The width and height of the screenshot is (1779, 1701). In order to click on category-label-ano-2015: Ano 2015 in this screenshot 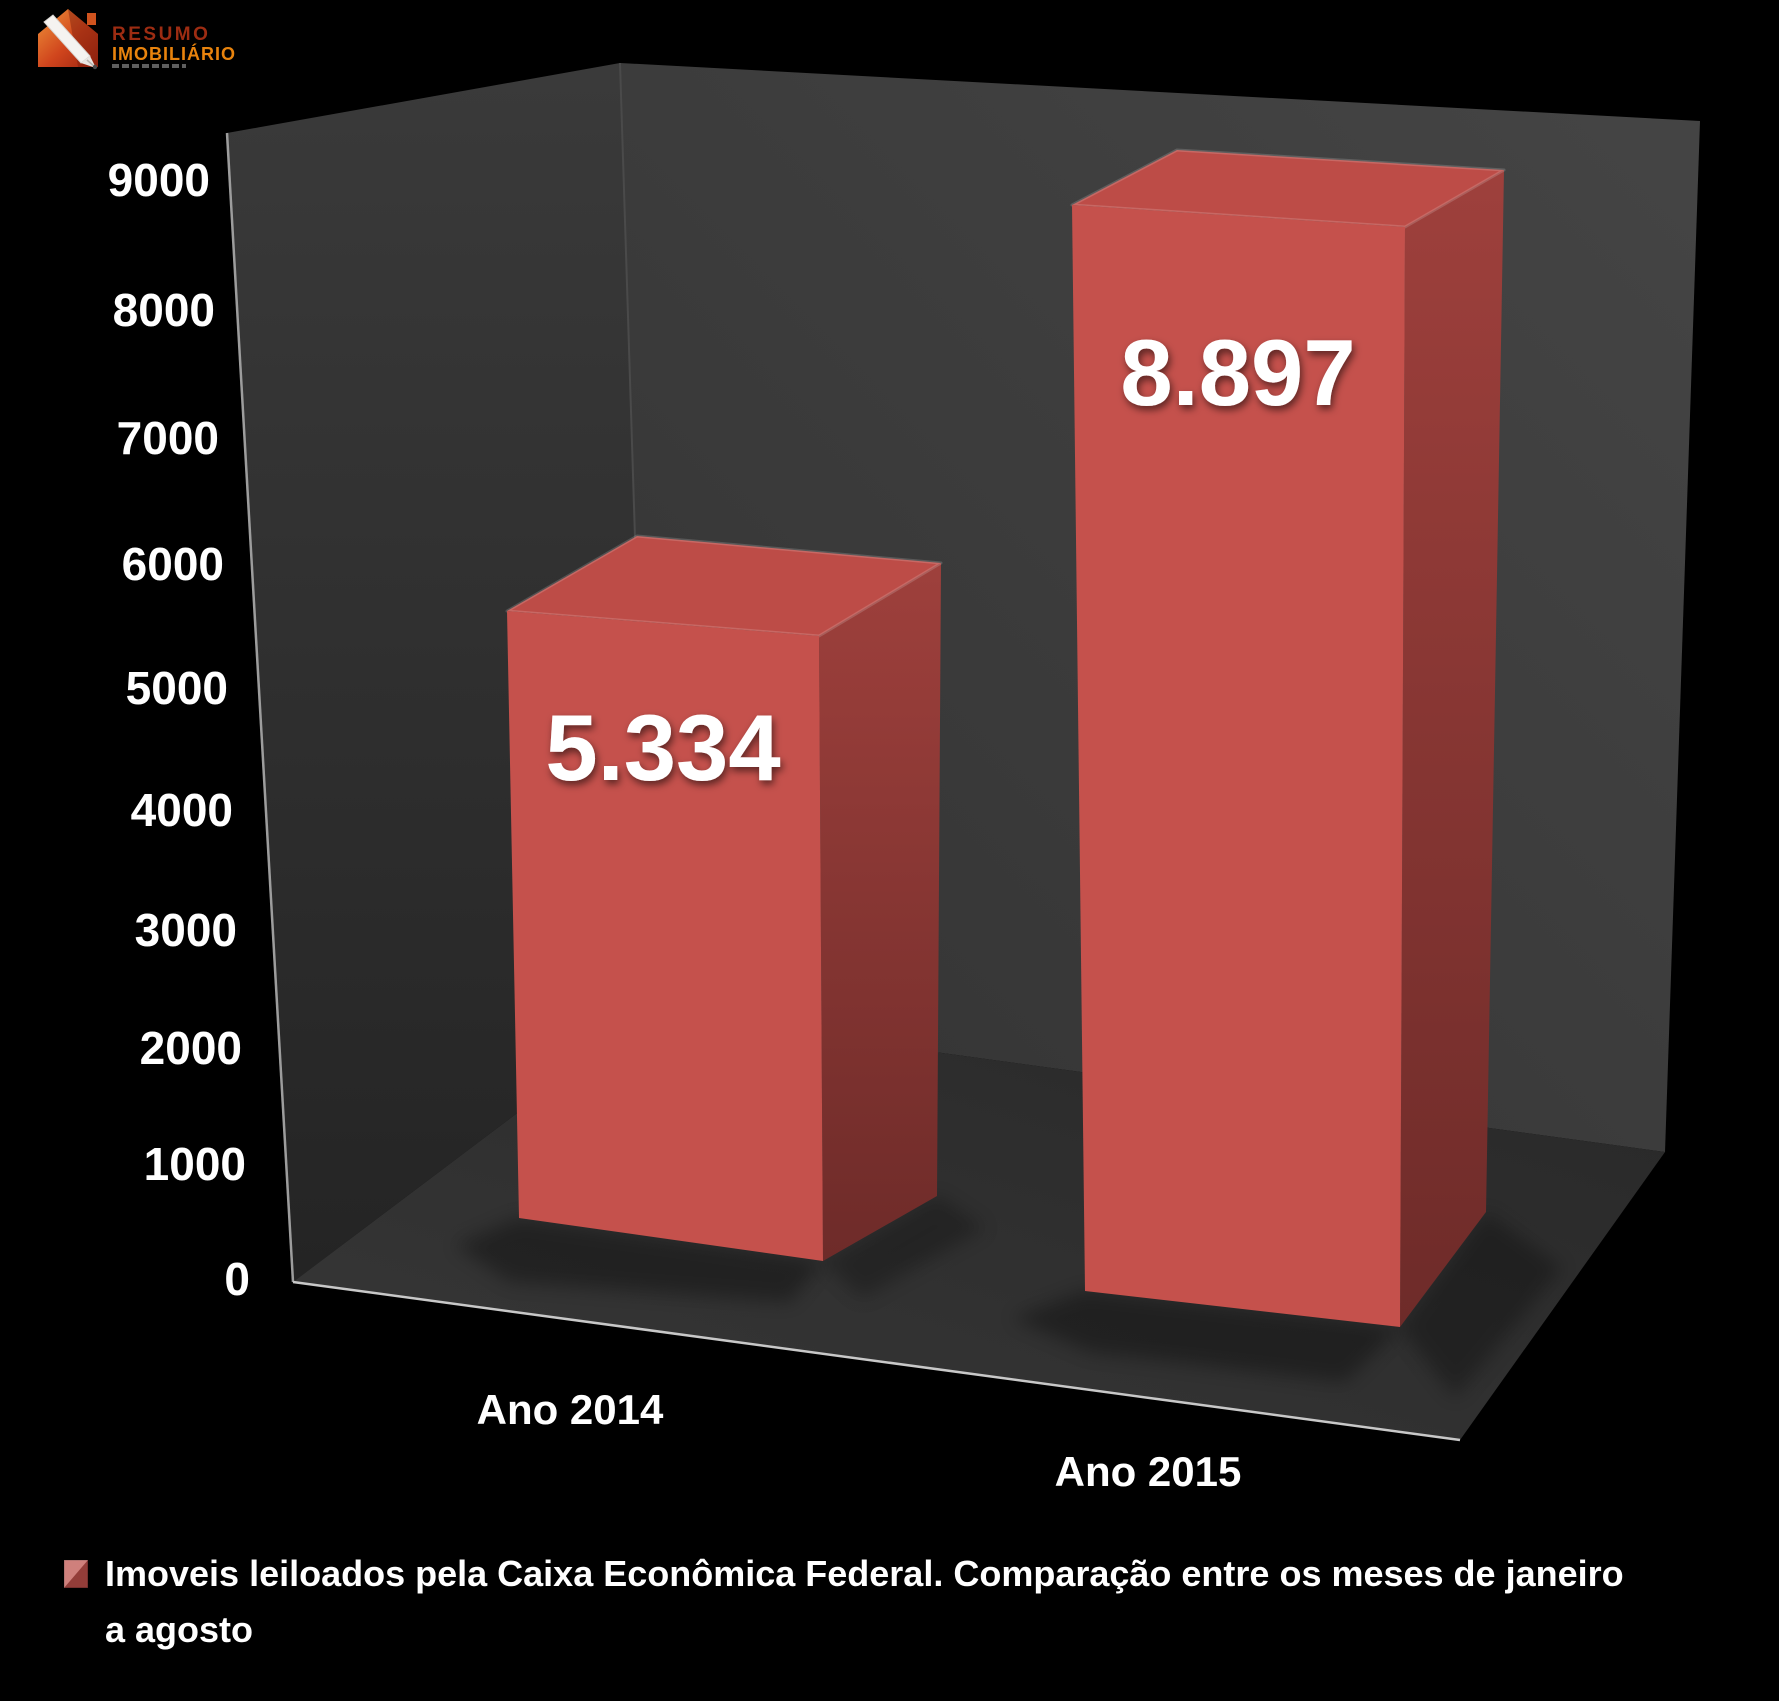, I will do `click(1148, 1471)`.